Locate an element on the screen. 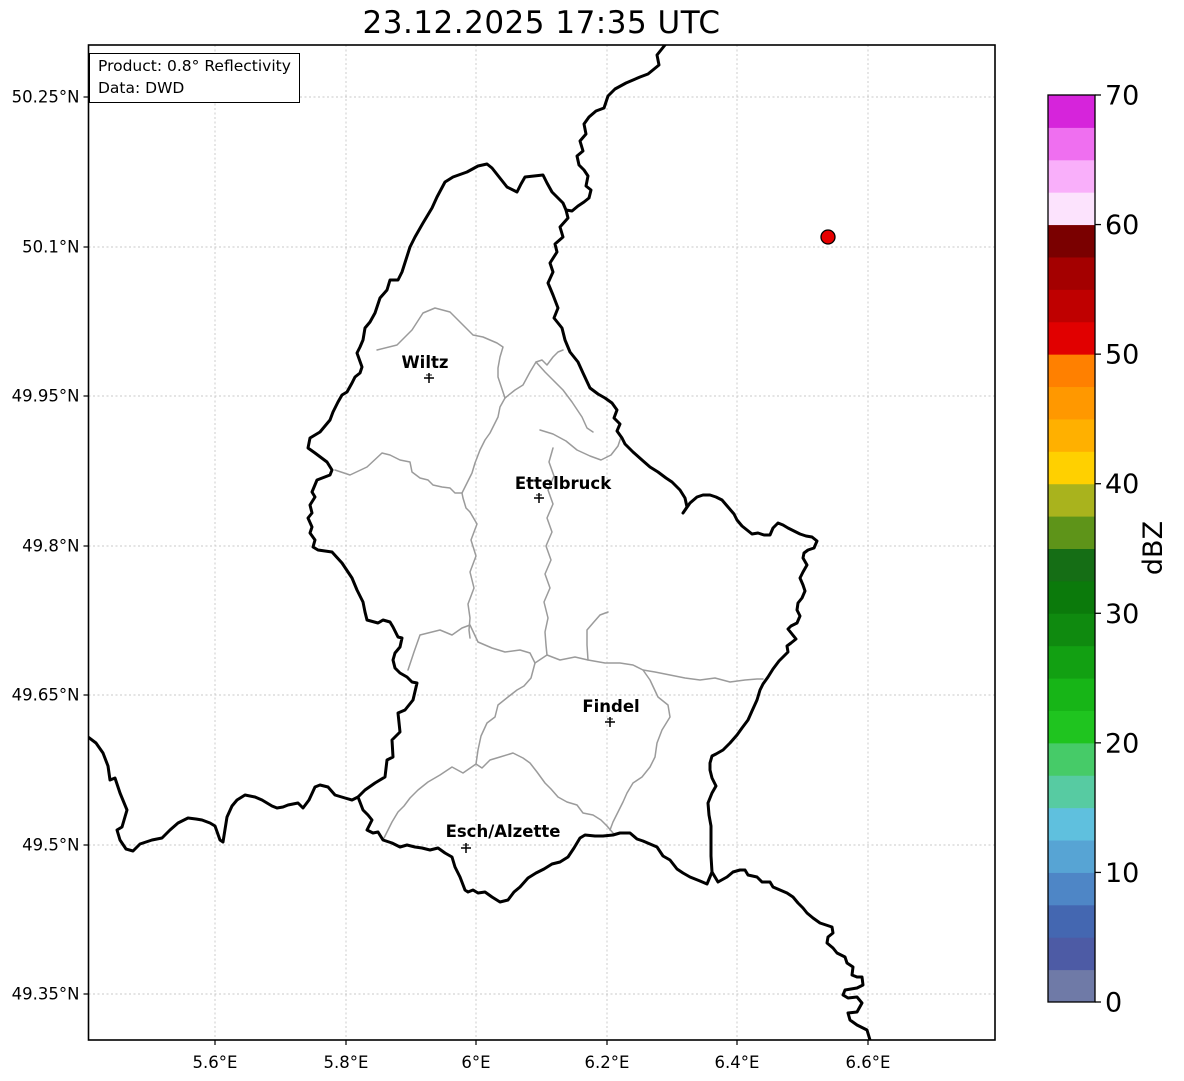 This screenshot has width=1184, height=1081. colorbar-tick-label: 70 is located at coordinates (1122, 96).